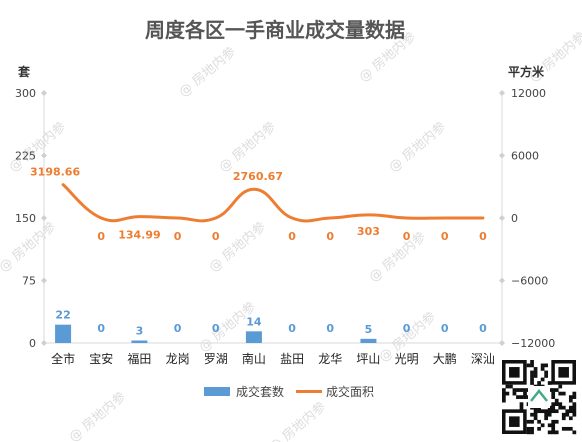  I want to click on chart-title: 周度各区一手商业成交量数据, so click(275, 30).